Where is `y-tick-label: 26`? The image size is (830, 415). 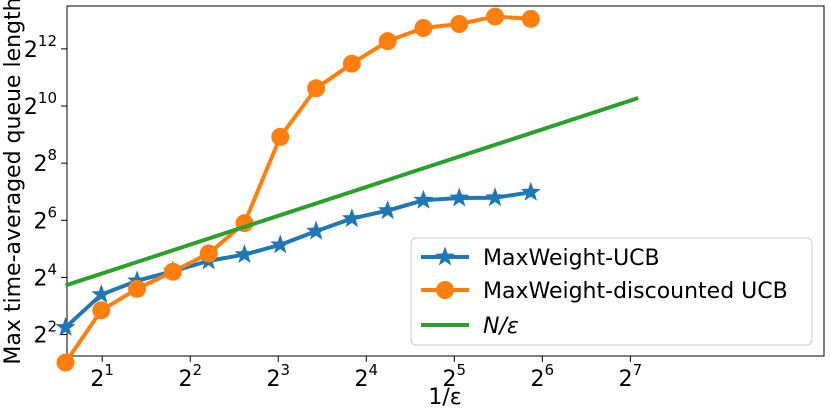 y-tick-label: 26 is located at coordinates (45, 218).